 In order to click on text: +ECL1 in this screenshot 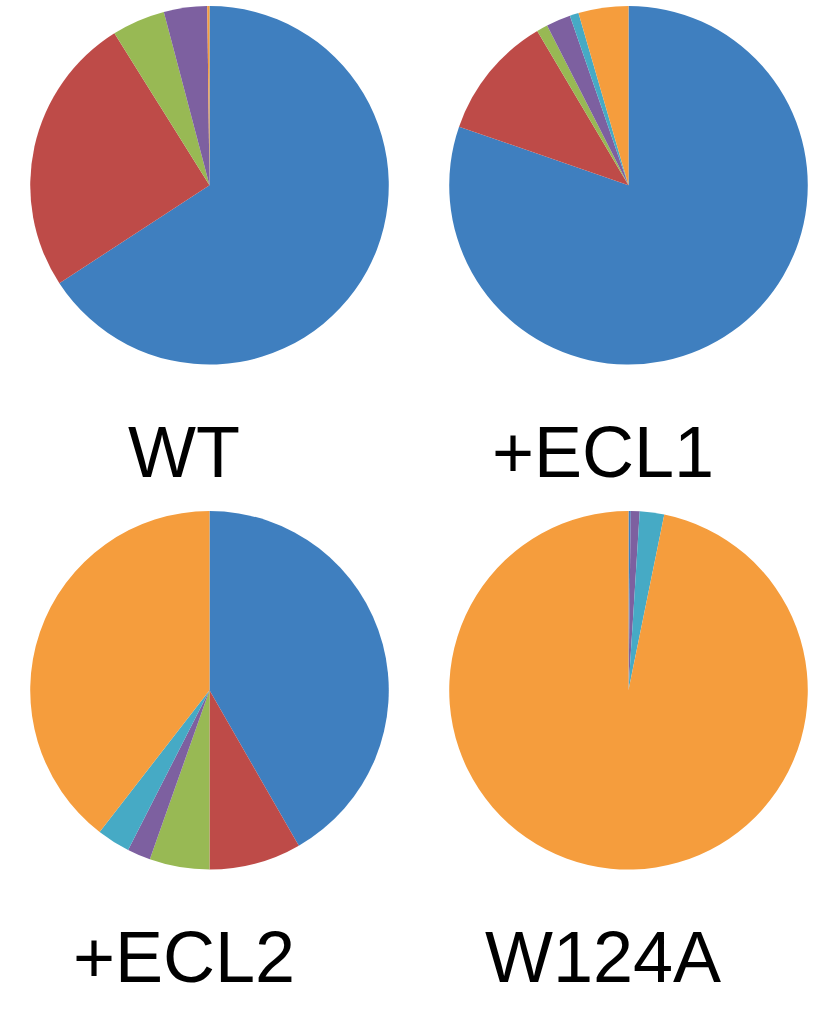, I will do `click(603, 452)`.